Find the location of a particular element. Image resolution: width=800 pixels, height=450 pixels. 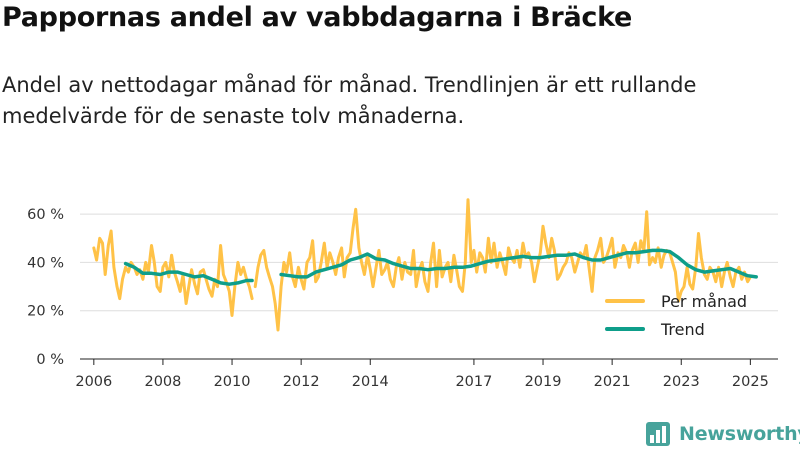

x-tick-label: 2008 is located at coordinates (162, 382).